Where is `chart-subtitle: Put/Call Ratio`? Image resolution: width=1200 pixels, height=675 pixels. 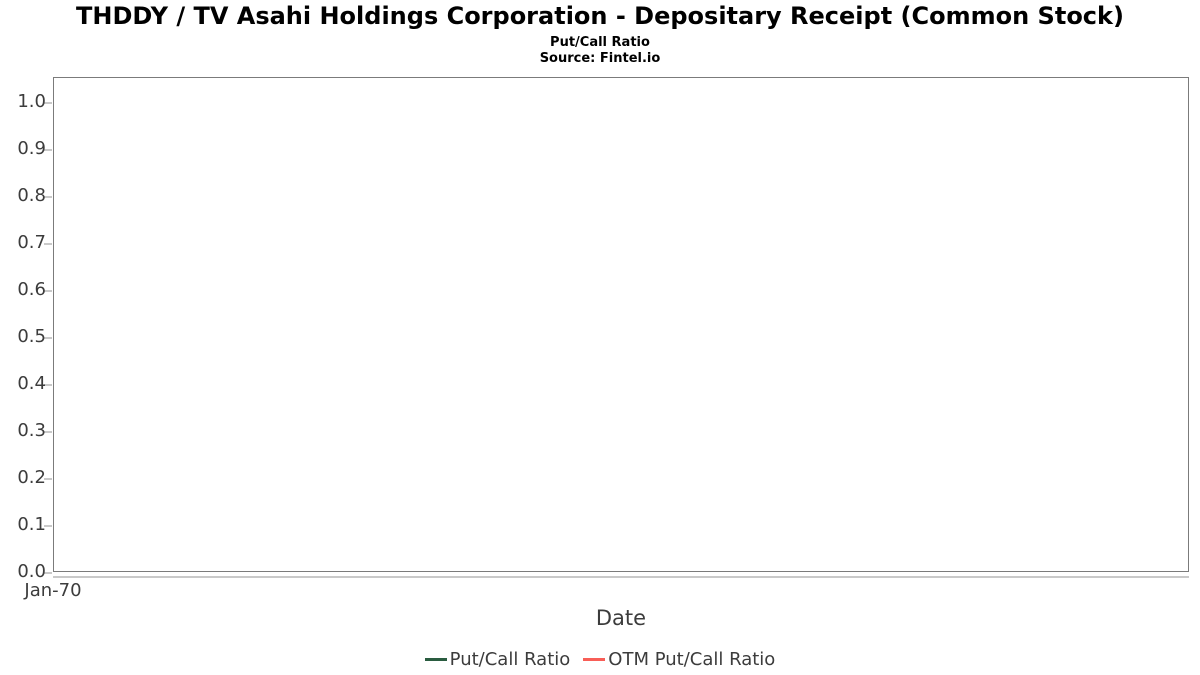
chart-subtitle: Put/Call Ratio is located at coordinates (600, 42).